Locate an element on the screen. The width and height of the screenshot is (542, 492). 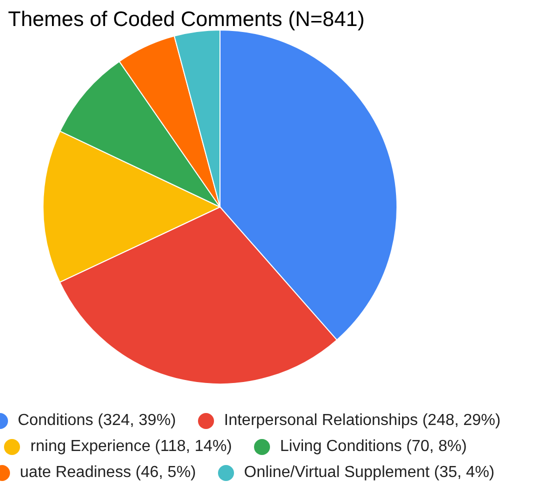
legend-label: uate Readiness (46, 5%) is located at coordinates (108, 473).